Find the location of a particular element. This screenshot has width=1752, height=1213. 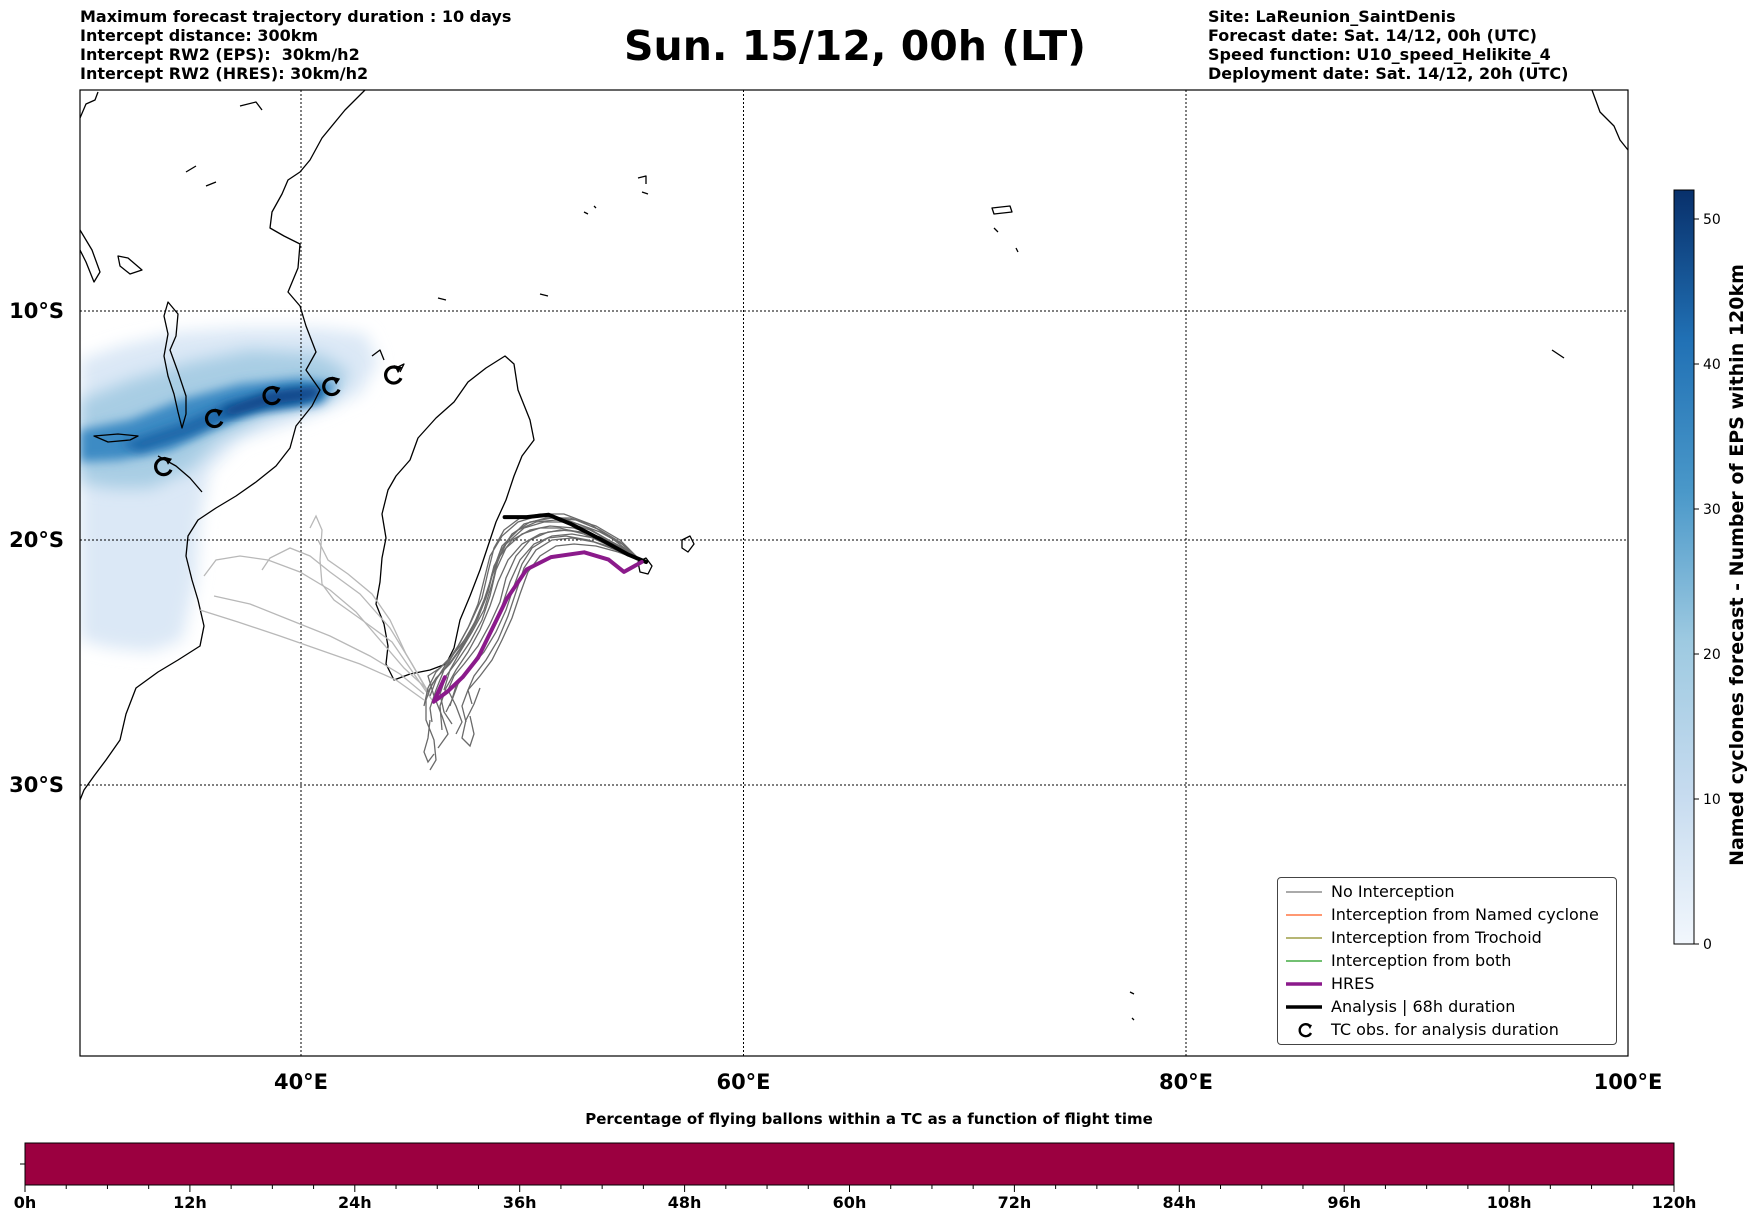

legend-label: TC obs. for analysis duration is located at coordinates (1445, 1029).